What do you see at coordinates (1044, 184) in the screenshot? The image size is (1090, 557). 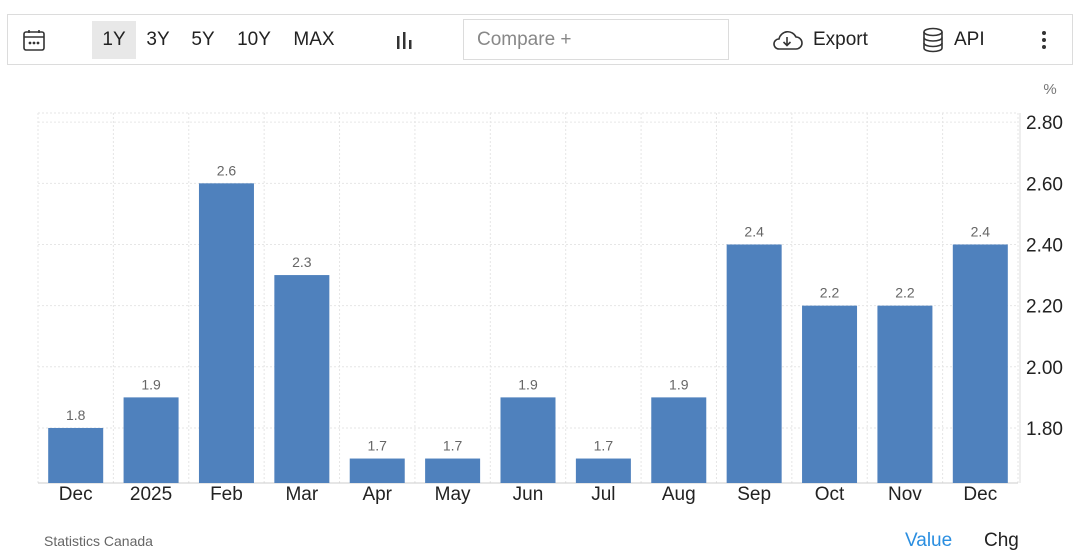 I see `y-tick-label: 2.60` at bounding box center [1044, 184].